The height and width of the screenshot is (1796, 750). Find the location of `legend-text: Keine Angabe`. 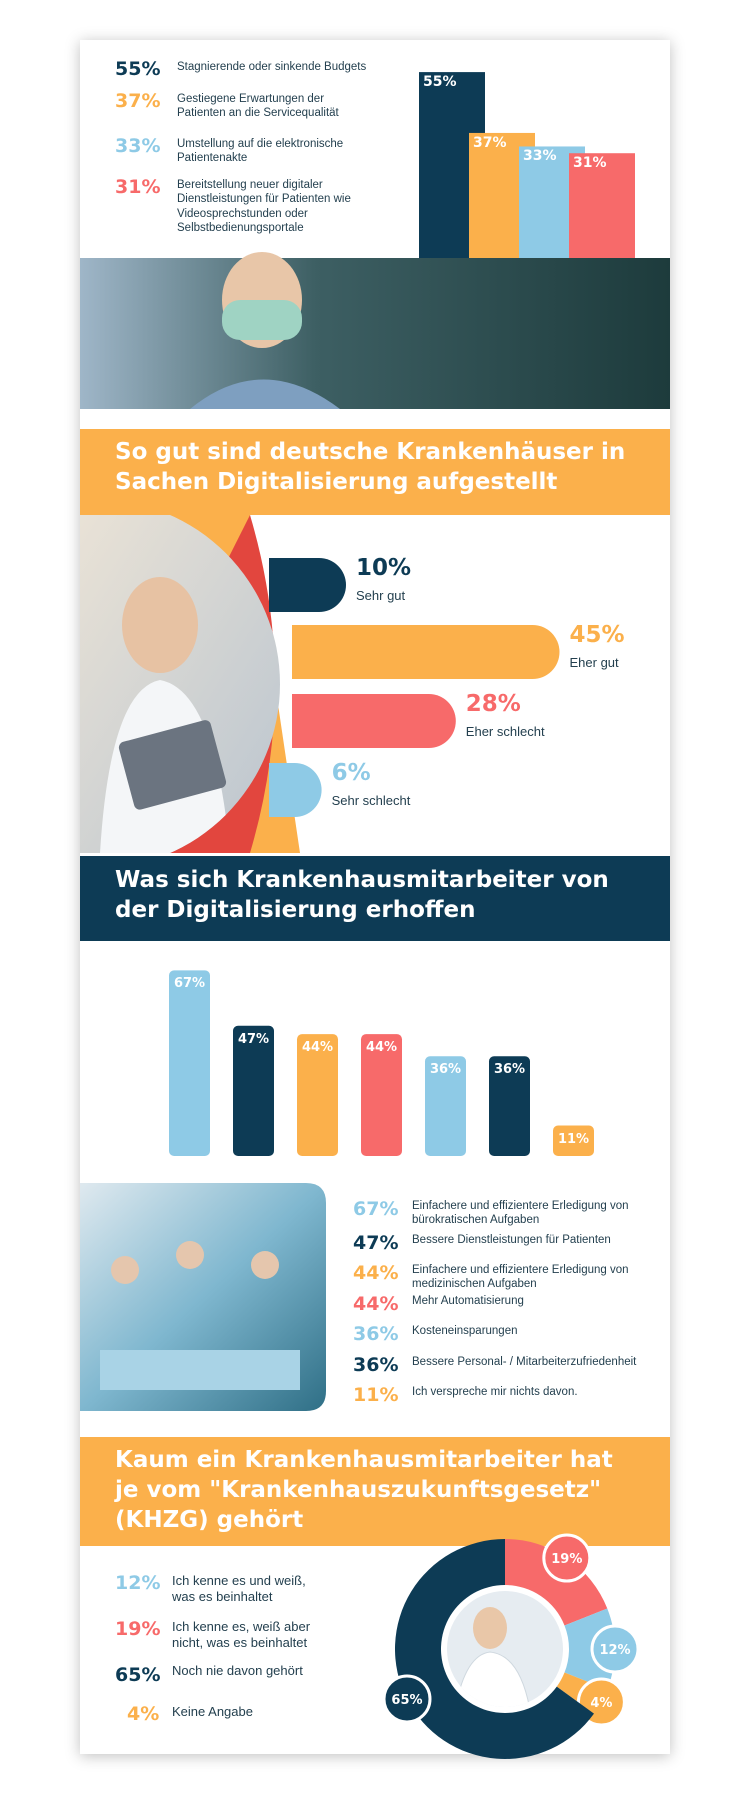

legend-text: Keine Angabe is located at coordinates (212, 1711).